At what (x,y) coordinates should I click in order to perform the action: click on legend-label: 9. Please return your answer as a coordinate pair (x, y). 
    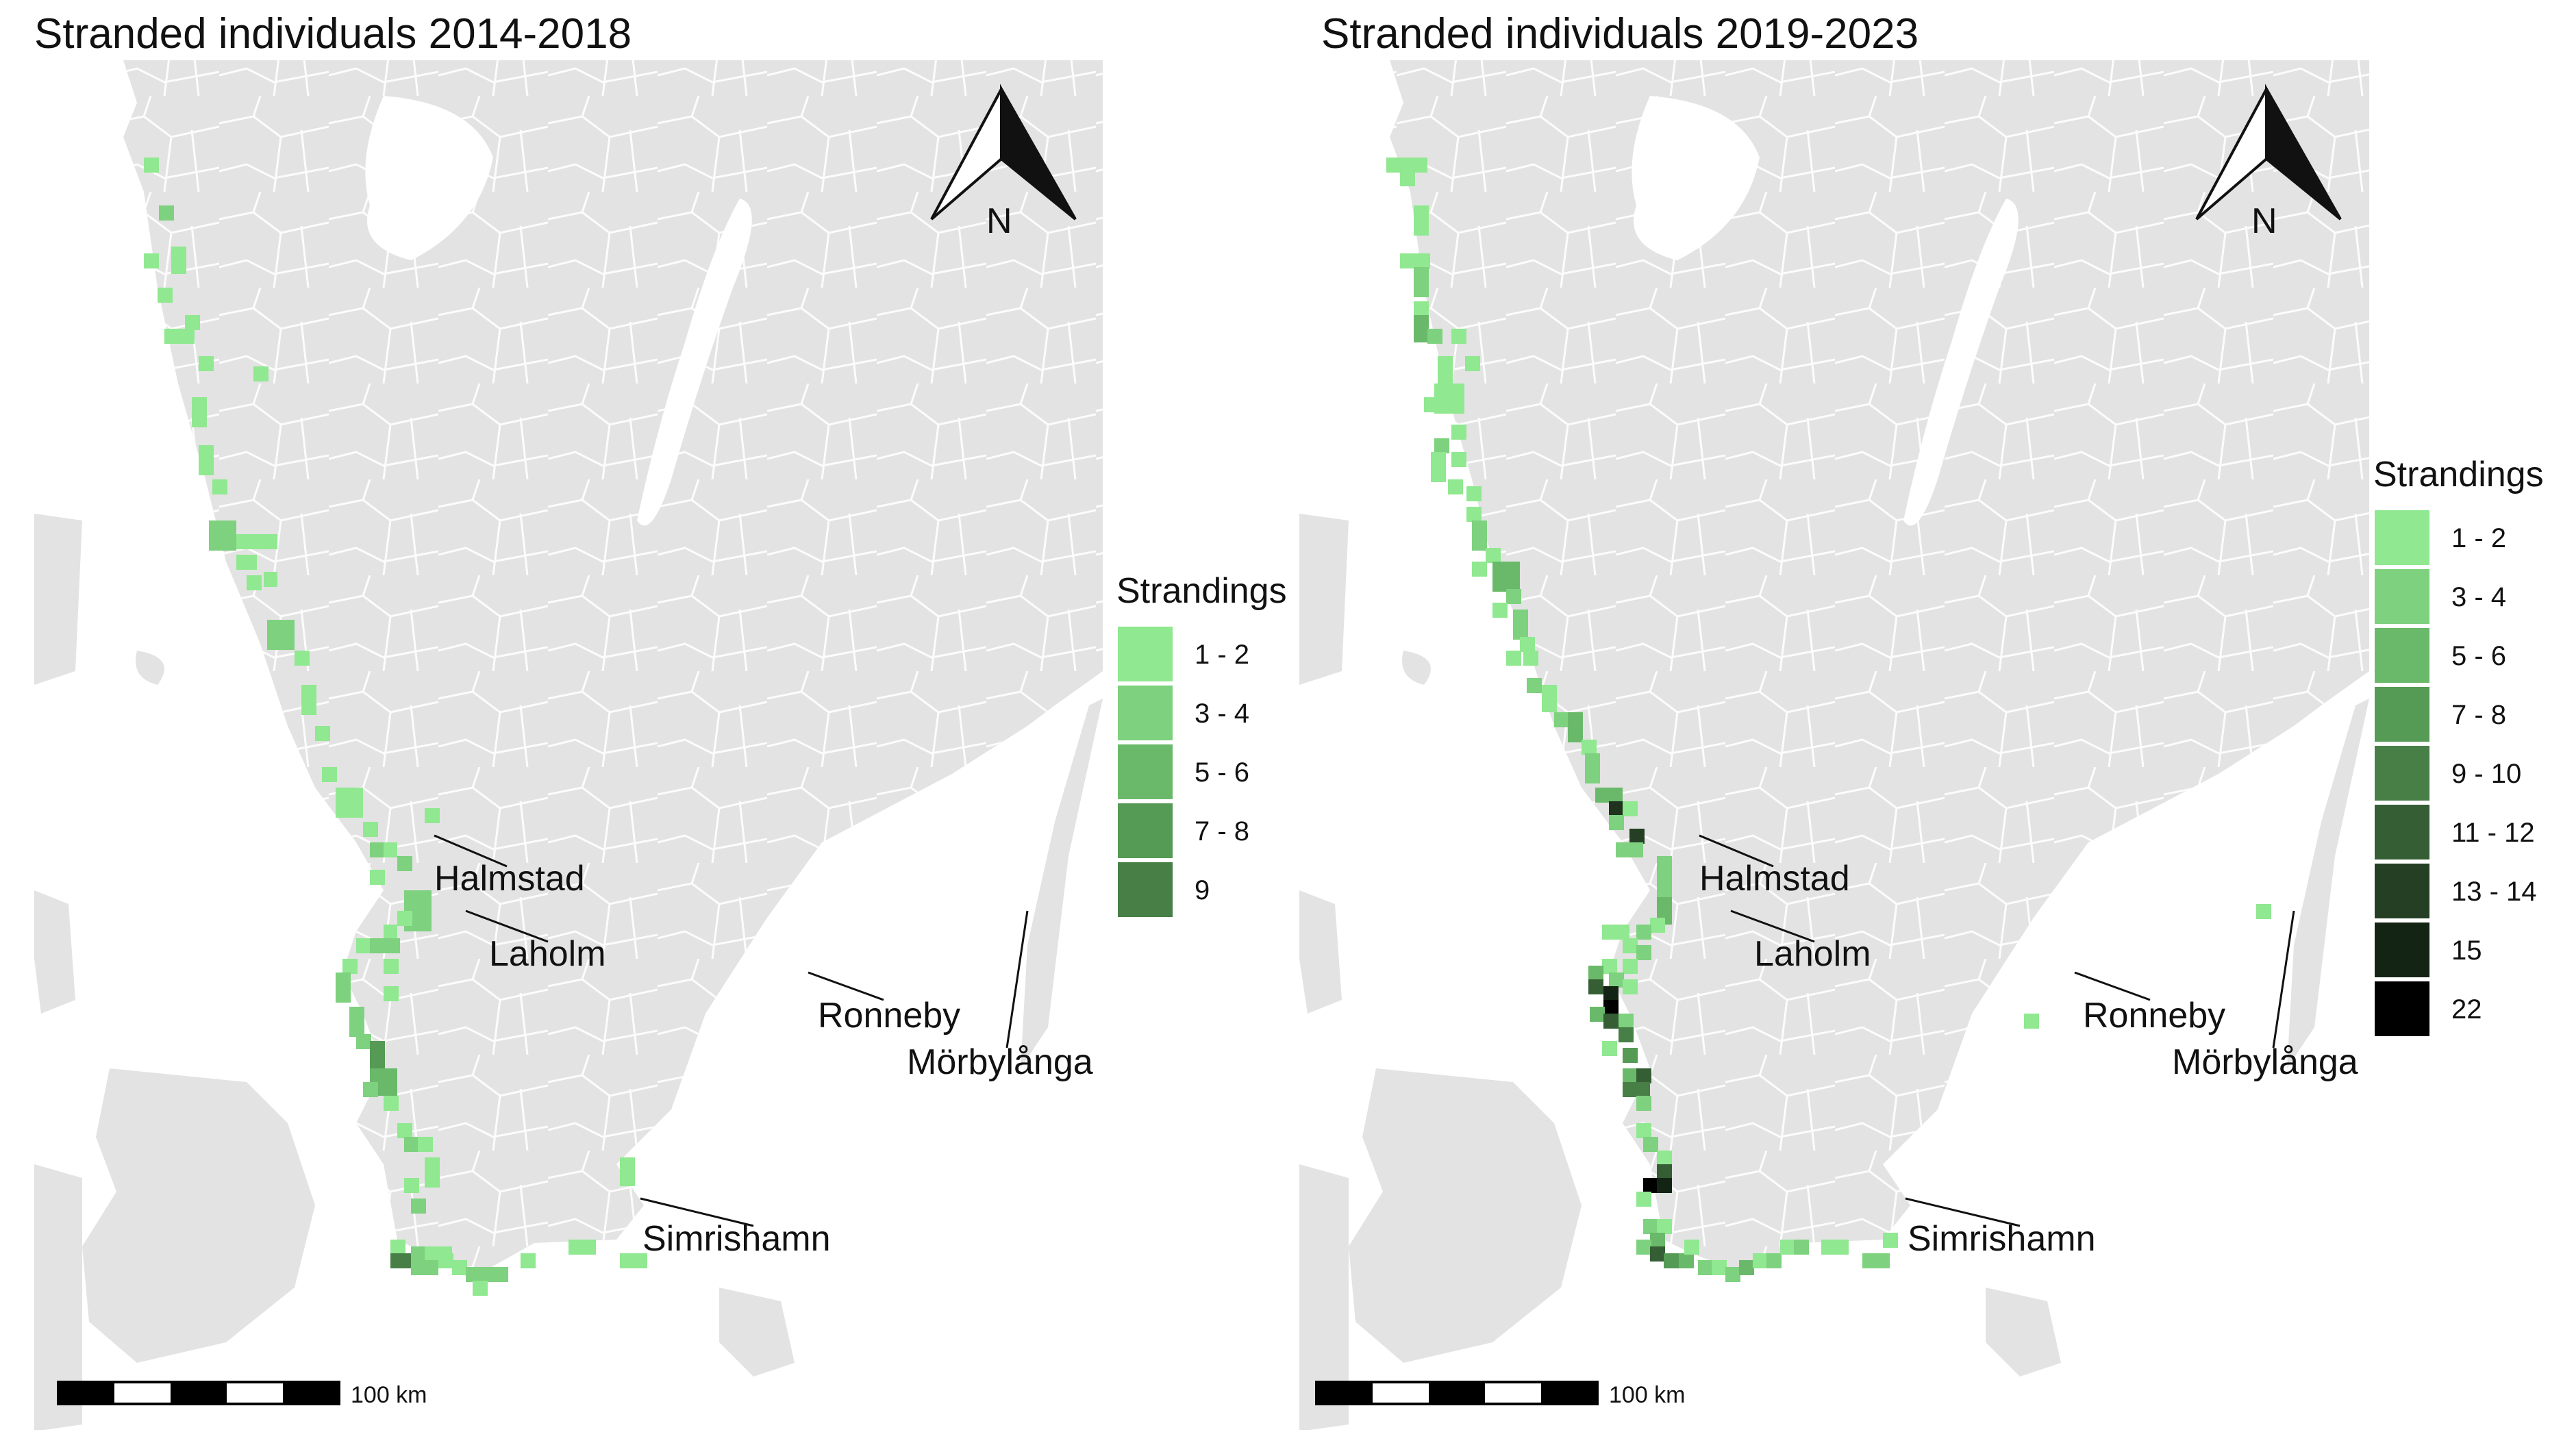
    Looking at the image, I should click on (1202, 890).